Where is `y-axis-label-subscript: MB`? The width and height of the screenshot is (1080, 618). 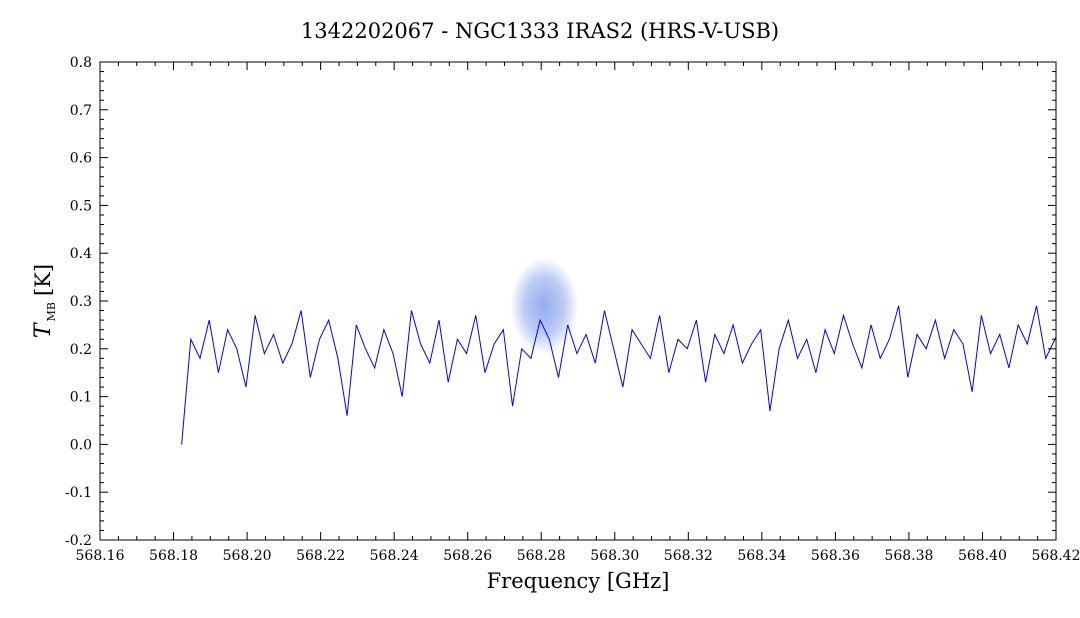 y-axis-label-subscript: MB is located at coordinates (51, 311).